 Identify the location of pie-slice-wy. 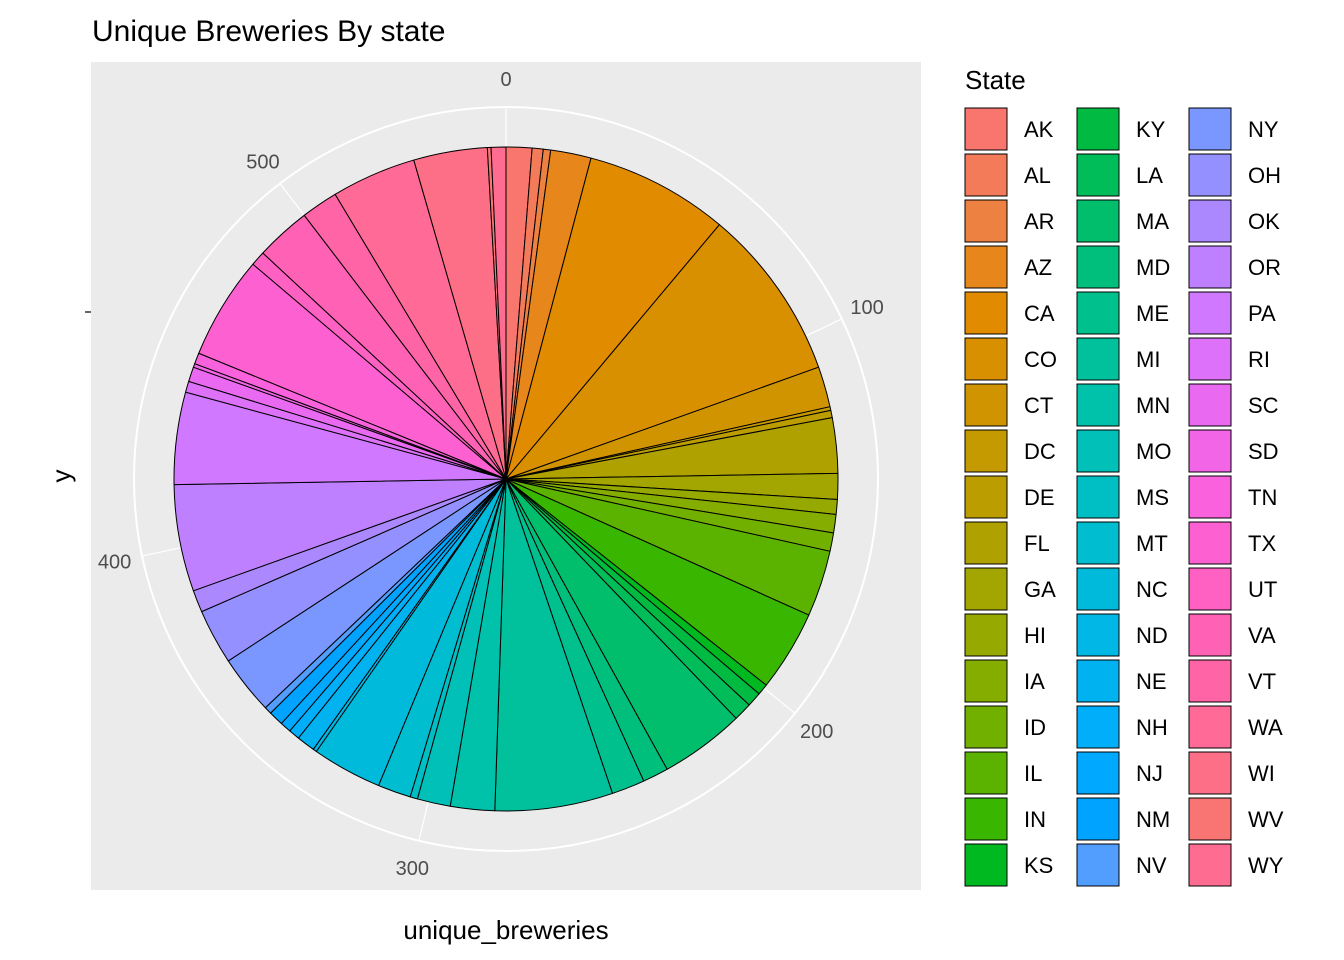
(498, 313).